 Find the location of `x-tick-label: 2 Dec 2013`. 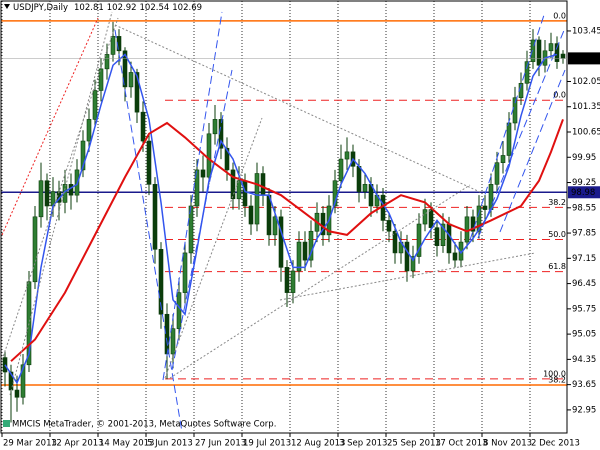

x-tick-label: 2 Dec 2013 is located at coordinates (555, 444).